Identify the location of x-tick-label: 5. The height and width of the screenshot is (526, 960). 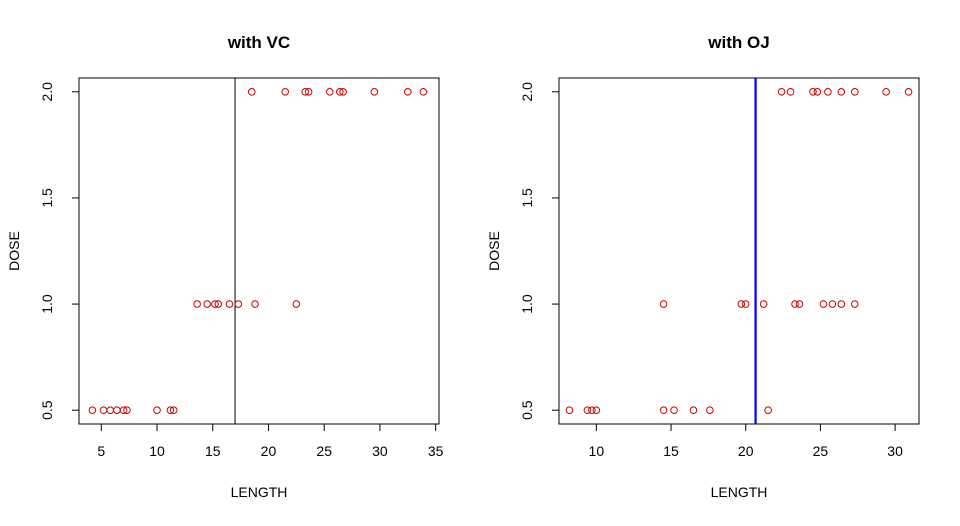
(101, 451).